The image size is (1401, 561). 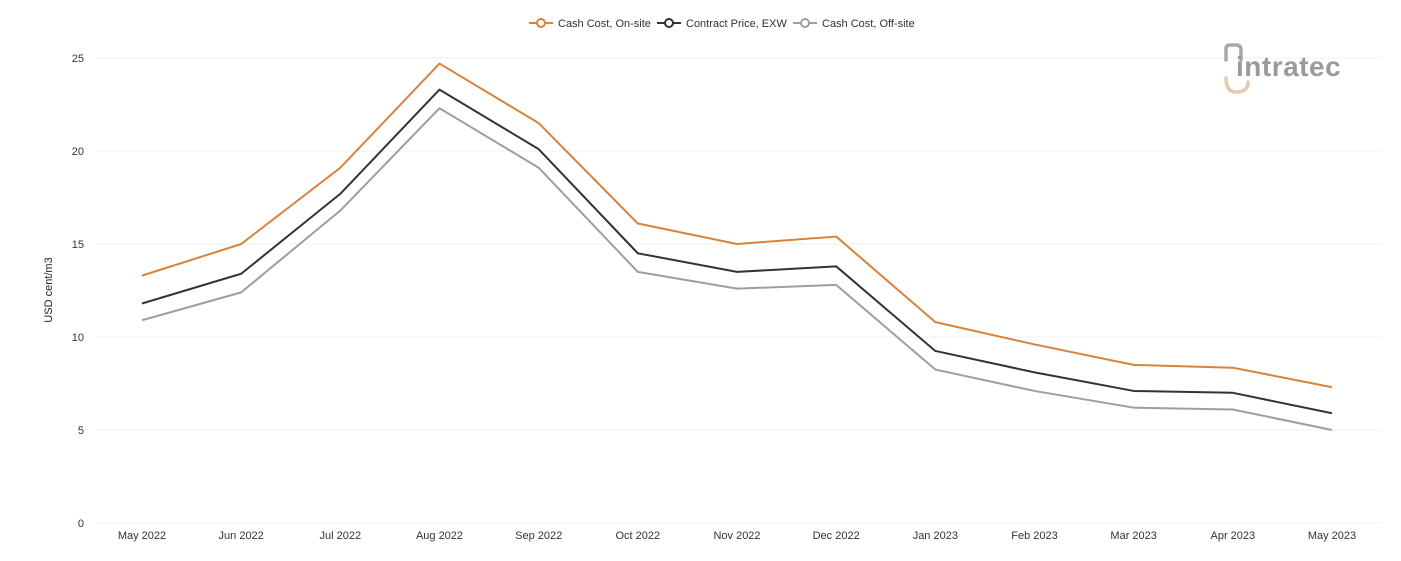 What do you see at coordinates (604, 24) in the screenshot?
I see `legend-label: Cash Cost, On-site` at bounding box center [604, 24].